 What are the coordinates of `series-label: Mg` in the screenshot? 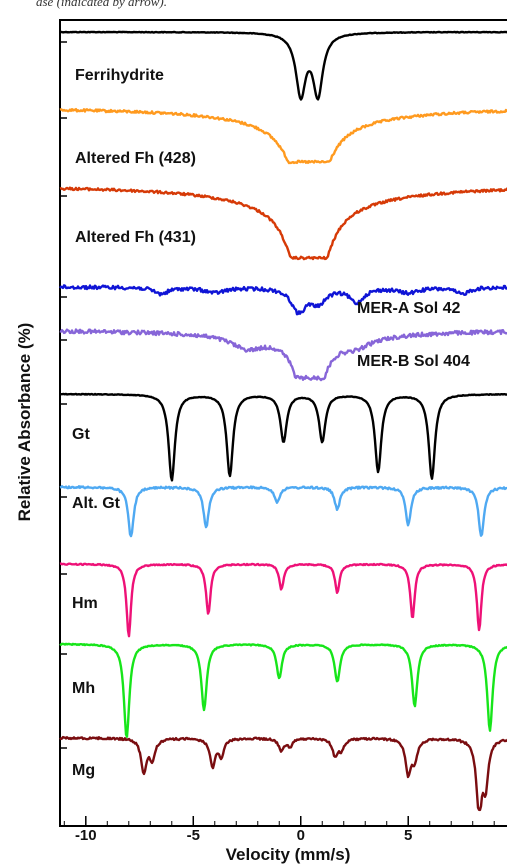 It's located at (83, 770).